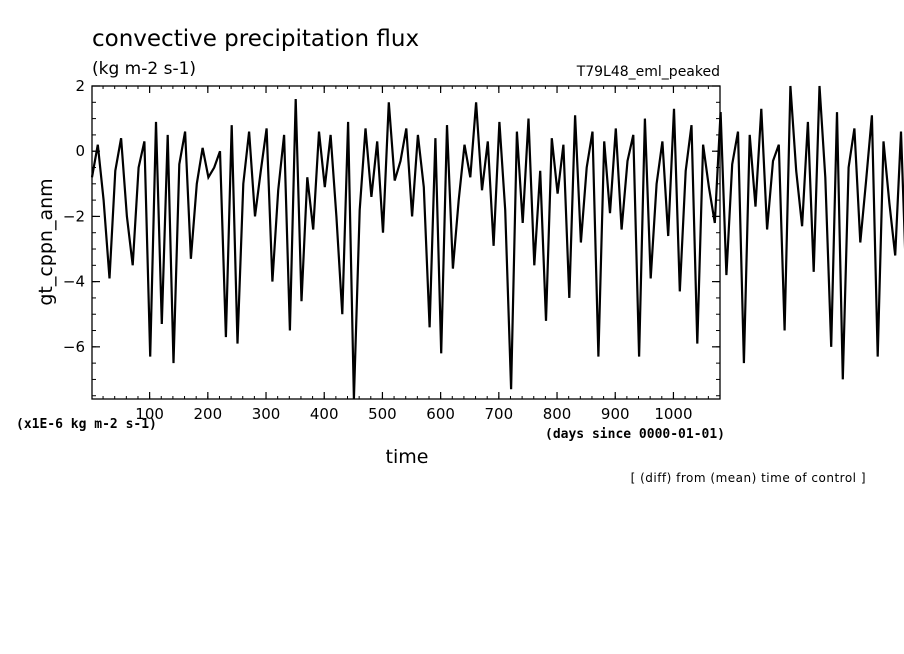 This screenshot has width=904, height=654. What do you see at coordinates (80, 86) in the screenshot?
I see `y-tick-label: 2` at bounding box center [80, 86].